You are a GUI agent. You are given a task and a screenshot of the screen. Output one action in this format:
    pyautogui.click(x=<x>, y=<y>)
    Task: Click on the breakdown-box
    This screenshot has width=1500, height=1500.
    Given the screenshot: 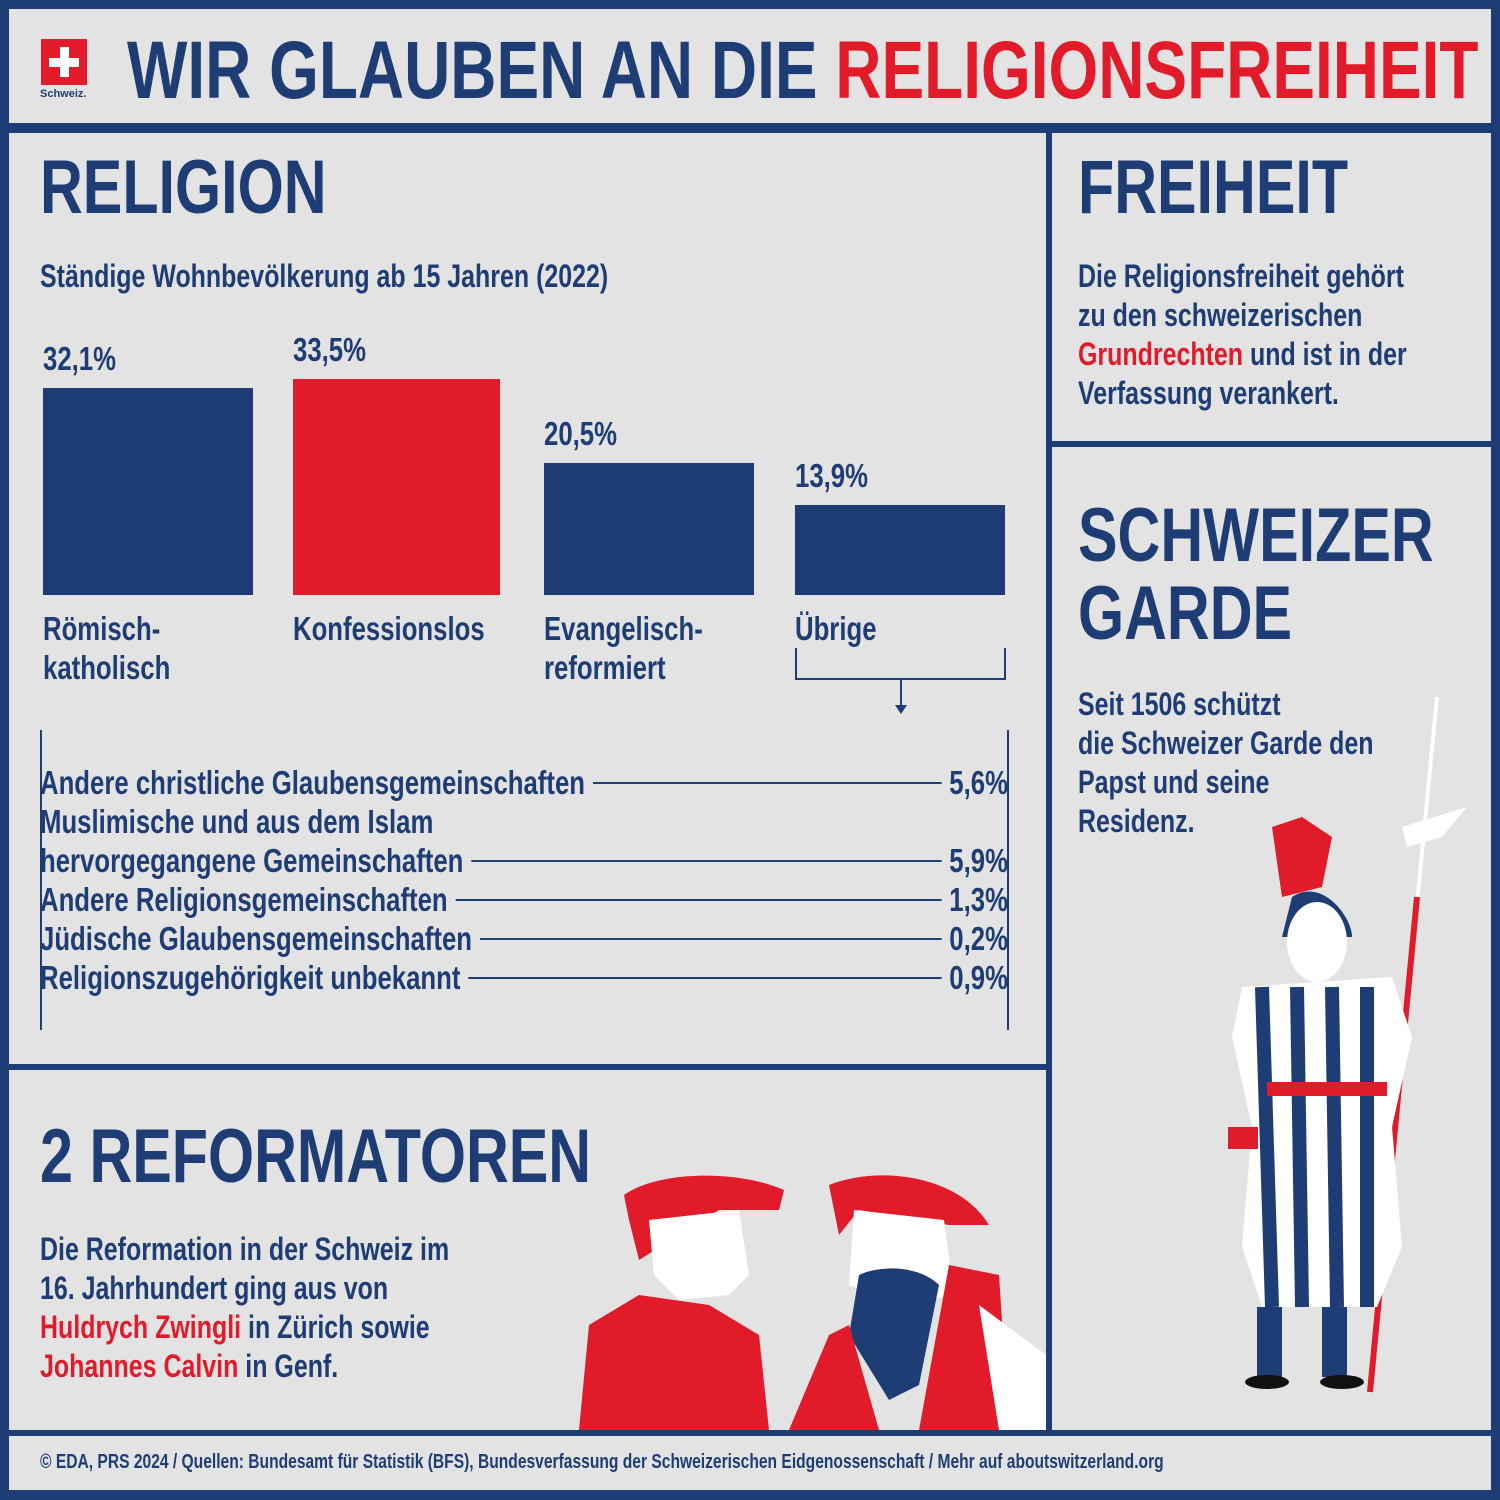 What is the action you would take?
    pyautogui.click(x=524, y=880)
    